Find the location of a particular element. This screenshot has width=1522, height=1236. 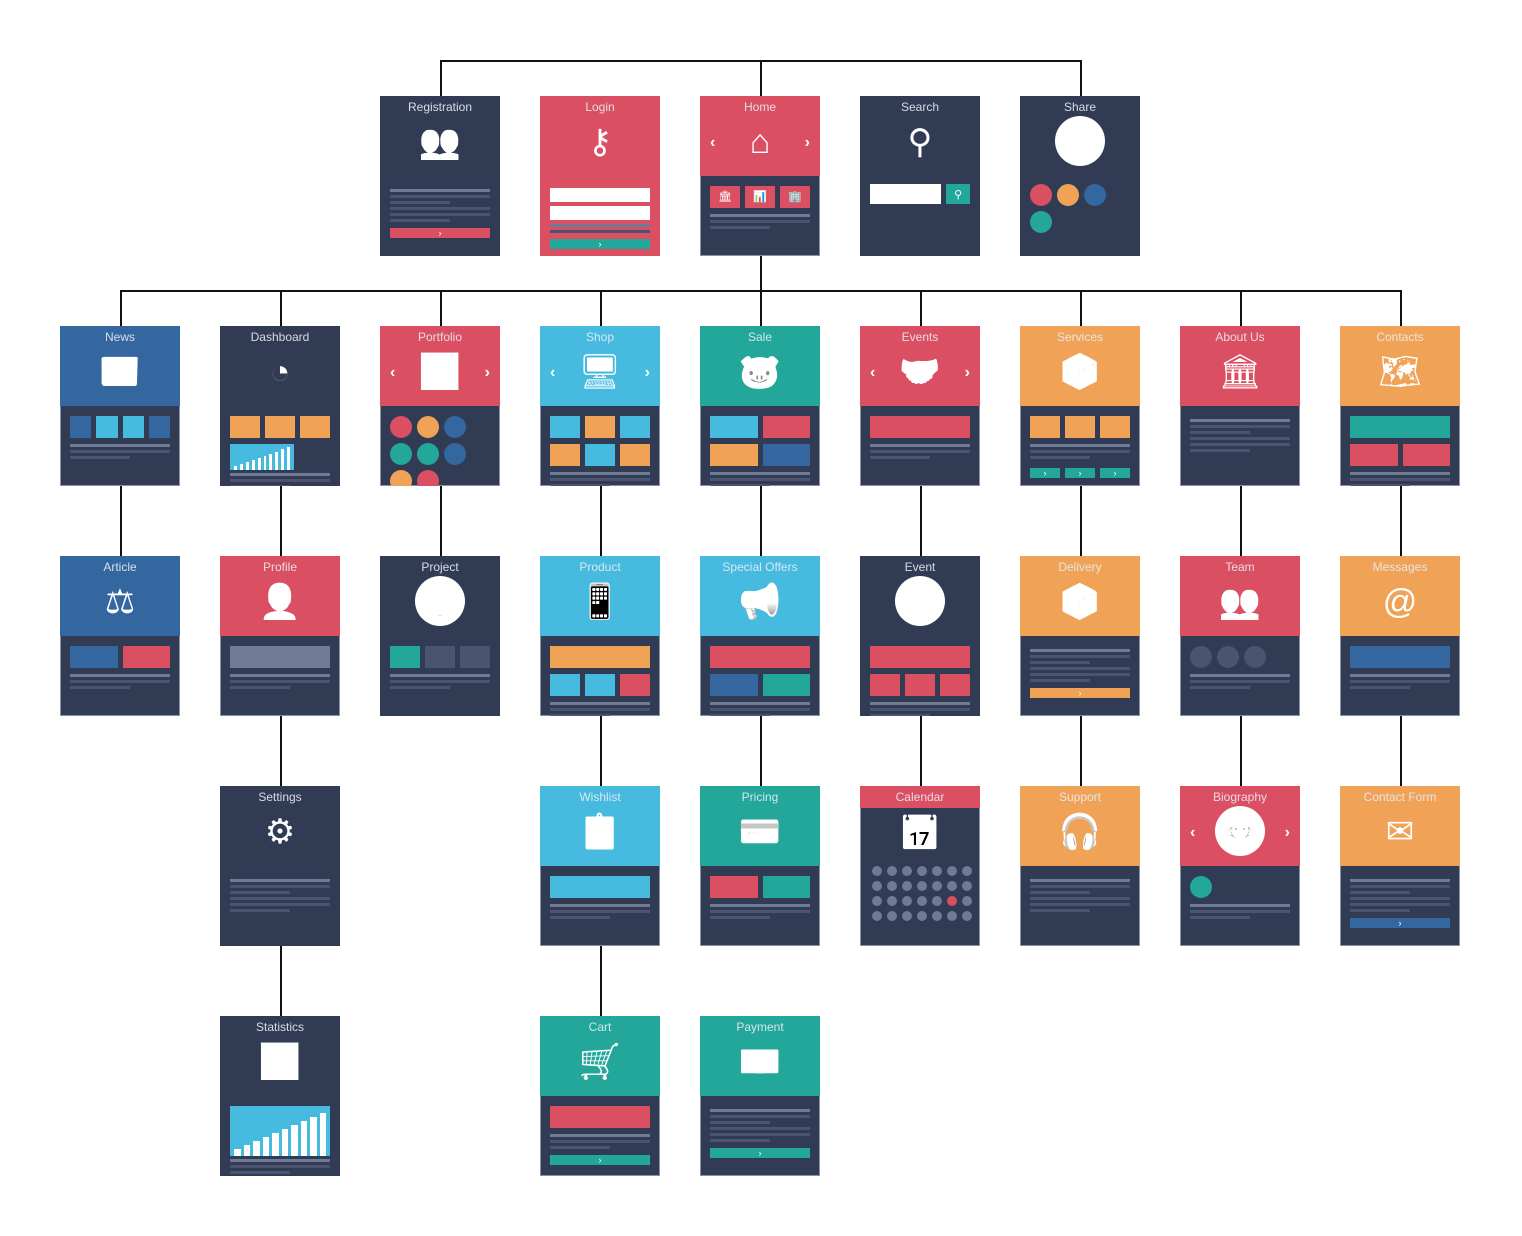

login-password-field is located at coordinates (600, 213).